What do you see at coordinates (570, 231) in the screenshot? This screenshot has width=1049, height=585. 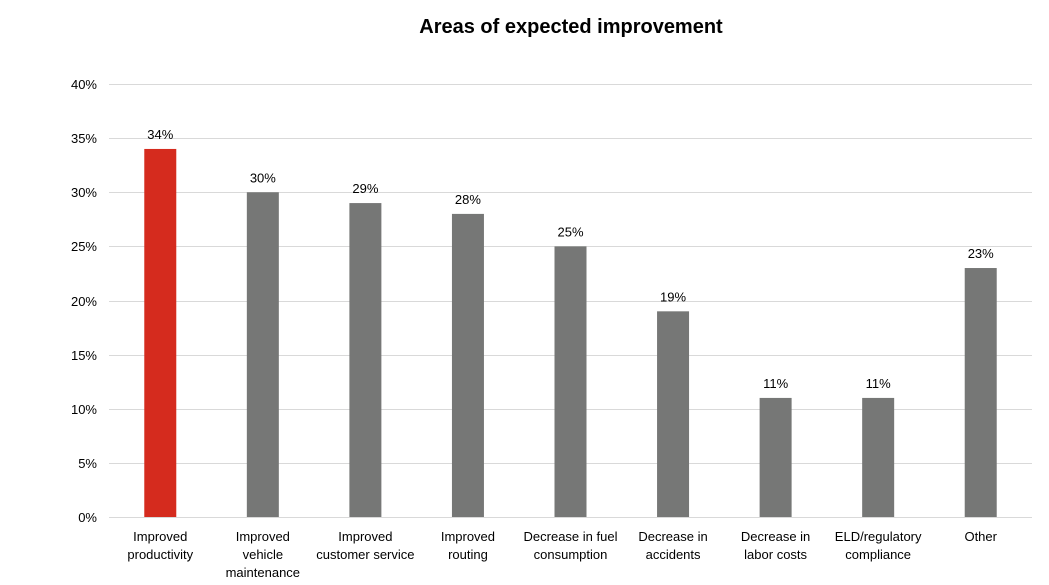 I see `data-label: 25%` at bounding box center [570, 231].